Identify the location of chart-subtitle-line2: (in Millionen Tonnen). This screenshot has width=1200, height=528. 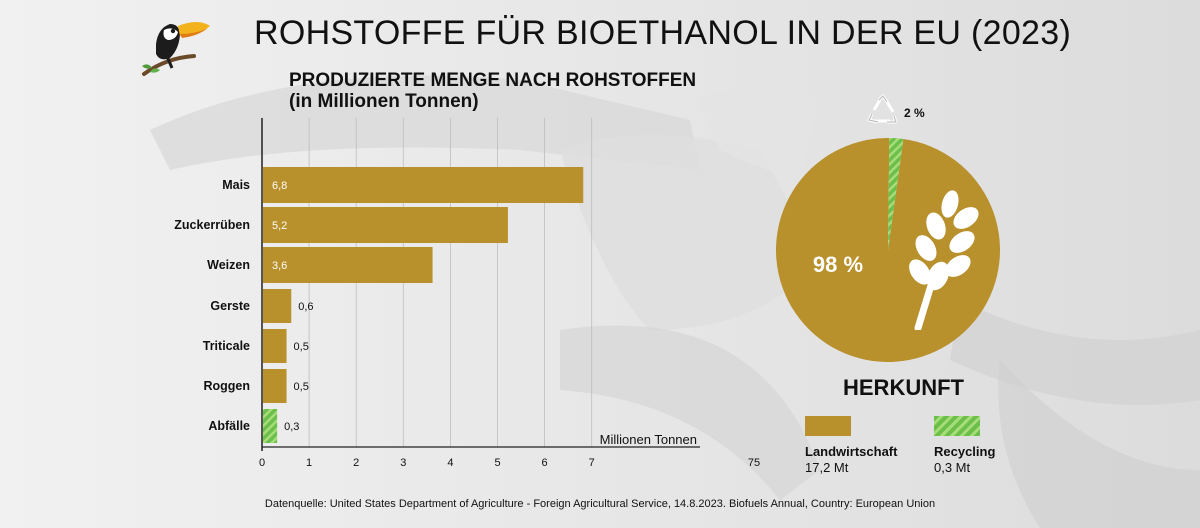
(384, 101).